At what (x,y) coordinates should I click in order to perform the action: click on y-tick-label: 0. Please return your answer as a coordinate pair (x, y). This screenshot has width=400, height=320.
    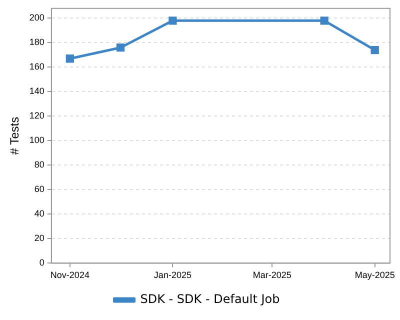
    Looking at the image, I should click on (41, 263).